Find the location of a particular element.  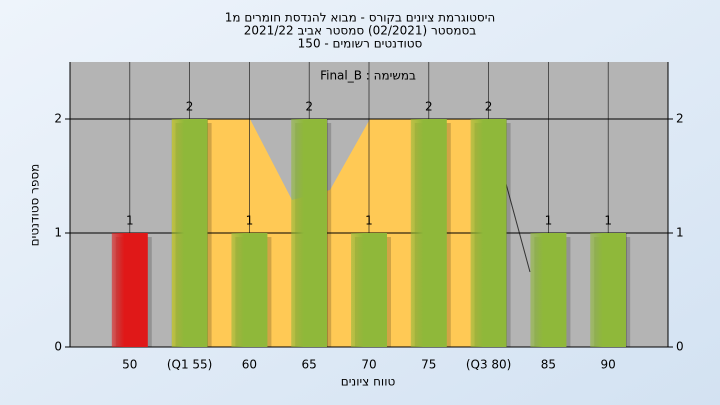

chart-subtitle: סטודנטים רשומים - 150 is located at coordinates (360, 44).